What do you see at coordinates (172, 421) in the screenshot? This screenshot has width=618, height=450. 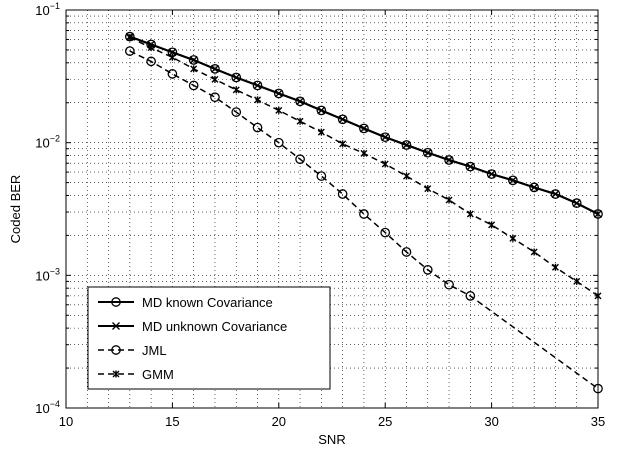 I see `x-tick-label: 15` at bounding box center [172, 421].